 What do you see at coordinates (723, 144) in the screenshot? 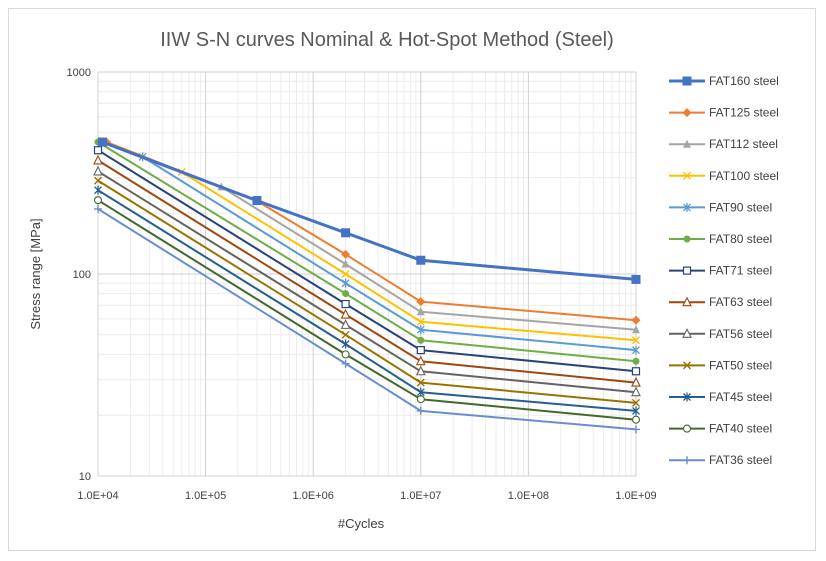
I see `legend-item: FAT112 steel` at bounding box center [723, 144].